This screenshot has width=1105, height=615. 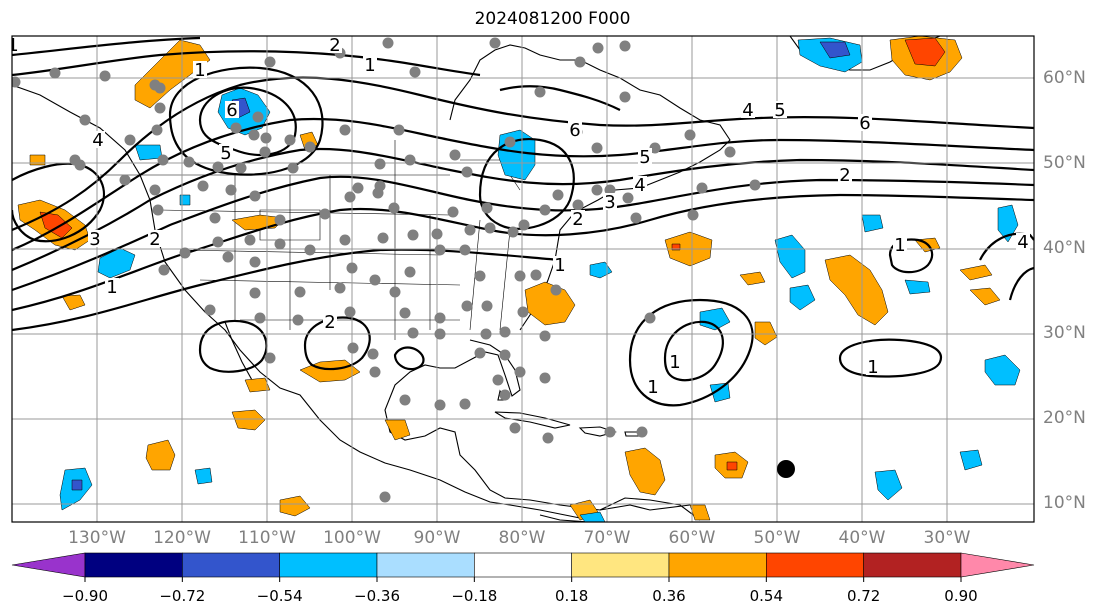 I want to click on lon-label: 80°W, so click(x=522, y=538).